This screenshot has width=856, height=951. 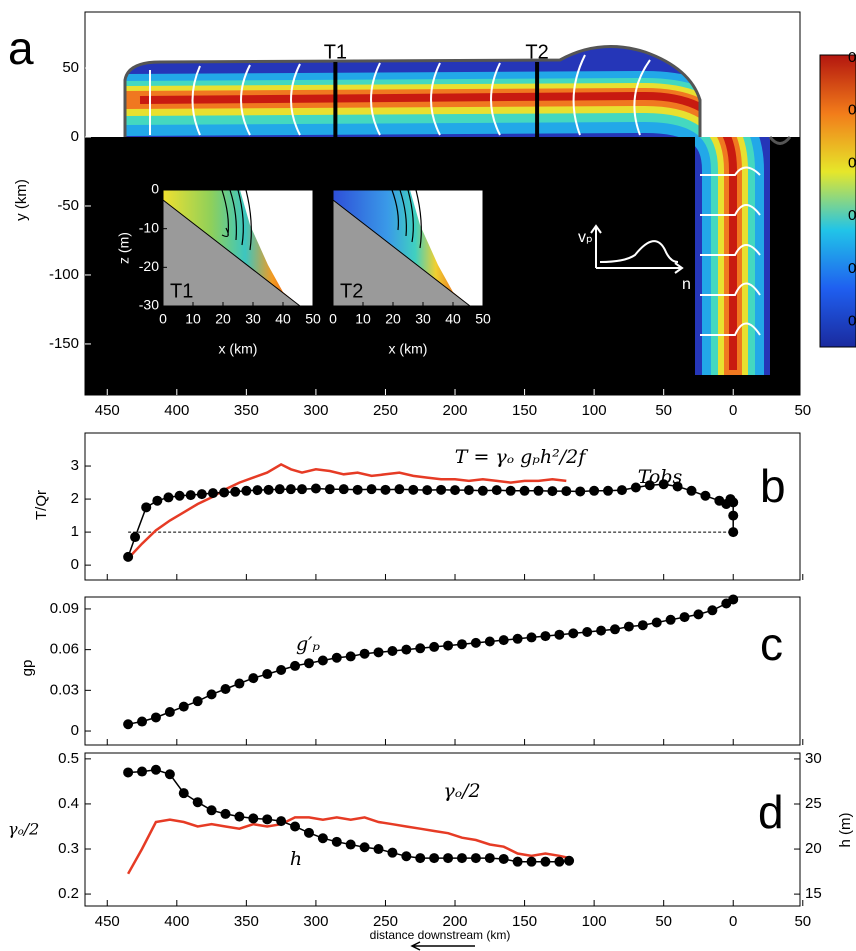 What do you see at coordinates (75, 136) in the screenshot?
I see `y-tick-label: 0` at bounding box center [75, 136].